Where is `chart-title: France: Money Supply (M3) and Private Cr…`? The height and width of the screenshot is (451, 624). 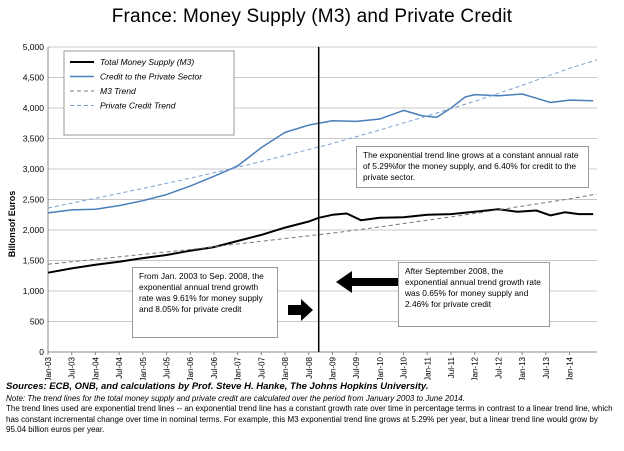
chart-title: France: Money Supply (M3) and Private Cr… is located at coordinates (312, 16).